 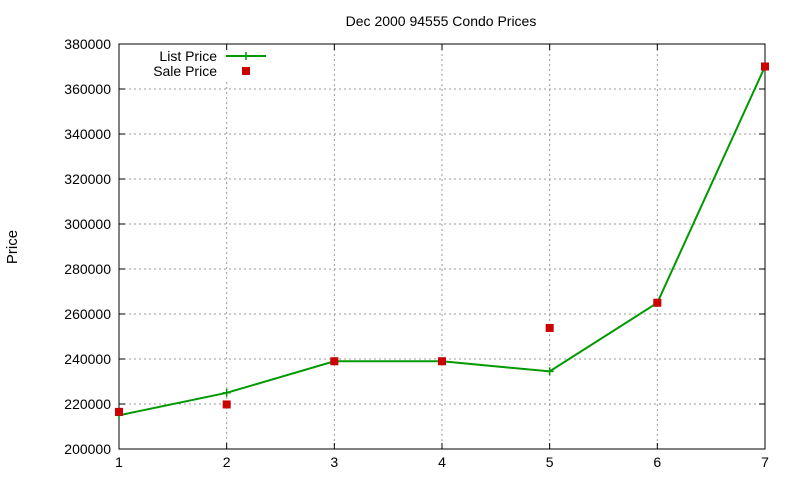 I want to click on x-tick-label: 4, so click(x=442, y=462).